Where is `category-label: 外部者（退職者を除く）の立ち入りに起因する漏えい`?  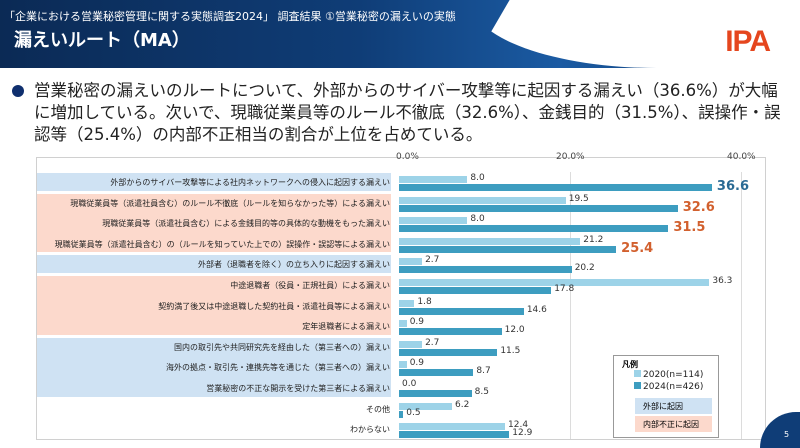
category-label: 外部者（退職者を除く）の立ち入りに起因する漏えい is located at coordinates (294, 265).